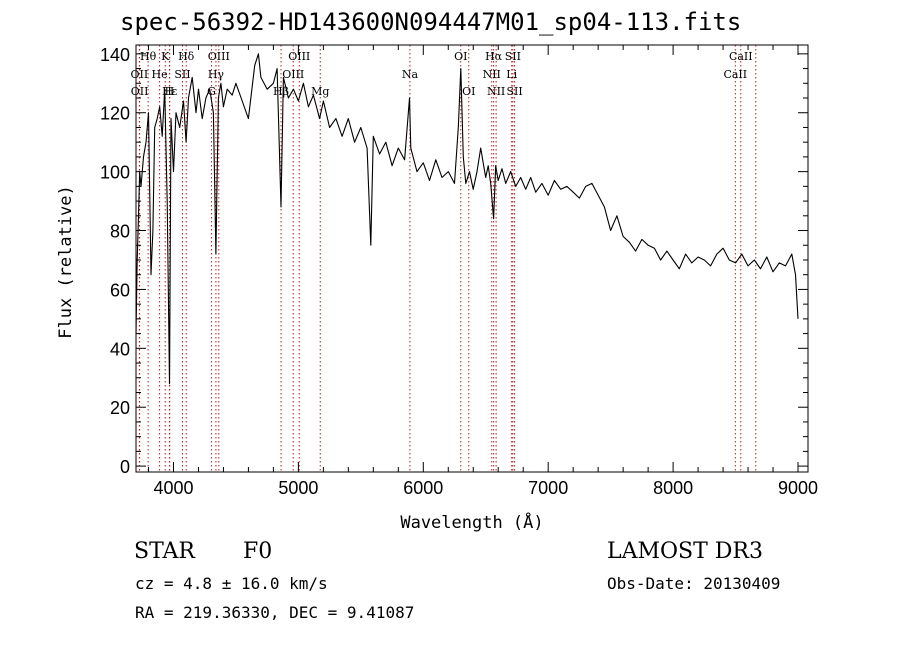 The width and height of the screenshot is (900, 649). Describe the element at coordinates (511, 74) in the screenshot. I see `line-marker-label-16: Li` at that location.